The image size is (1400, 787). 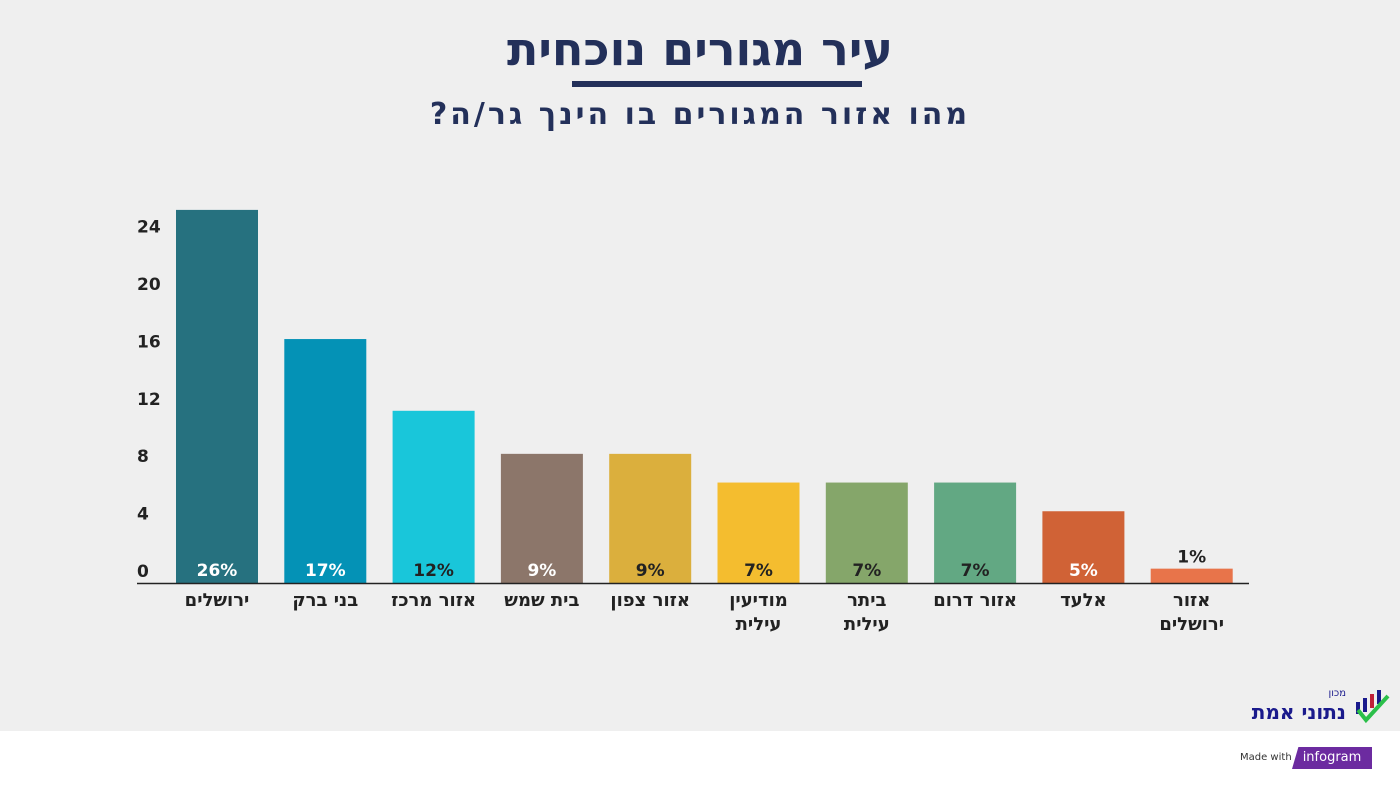 What do you see at coordinates (143, 515) in the screenshot?
I see `y-tick-label: 4` at bounding box center [143, 515].